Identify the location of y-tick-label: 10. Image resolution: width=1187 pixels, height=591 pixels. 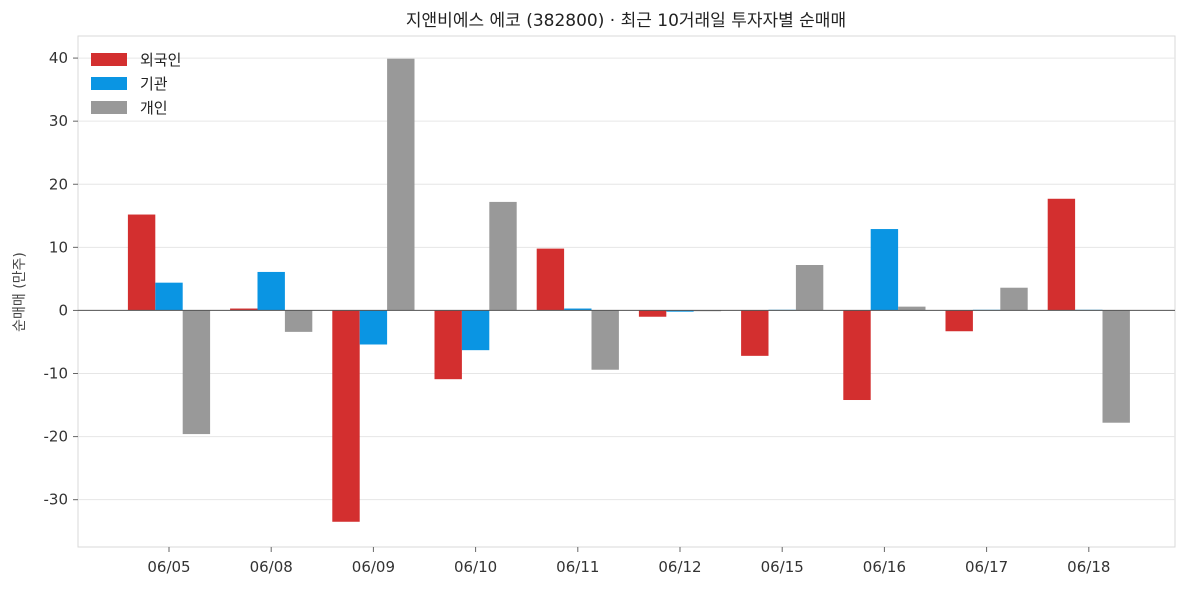
(58, 247).